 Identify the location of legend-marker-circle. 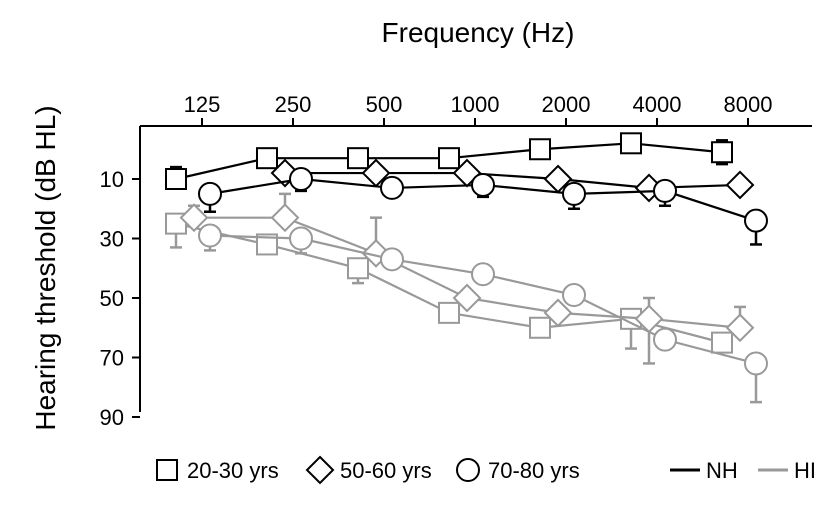
(468, 470).